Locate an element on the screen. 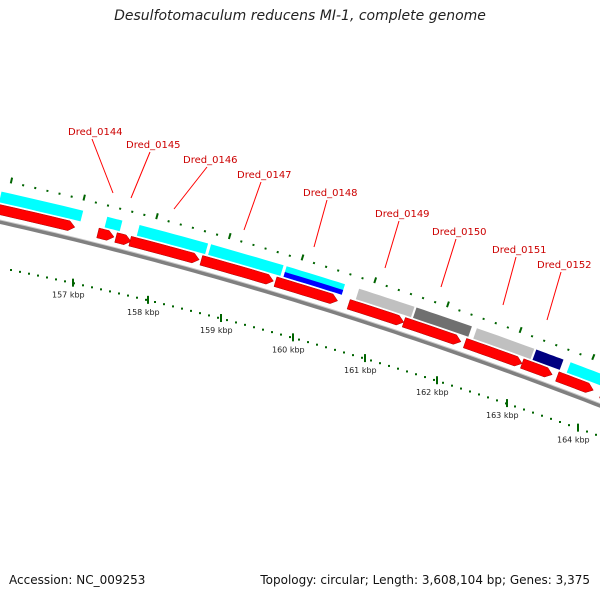 The width and height of the screenshot is (600, 600). accession-text: Accession: NC_009253 is located at coordinates (77, 580).